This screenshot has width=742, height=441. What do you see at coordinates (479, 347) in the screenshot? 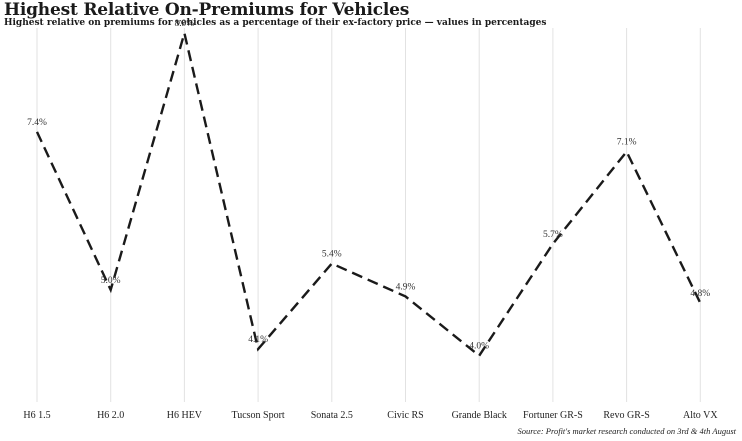
I see `data-label: 4.0%` at bounding box center [479, 347].